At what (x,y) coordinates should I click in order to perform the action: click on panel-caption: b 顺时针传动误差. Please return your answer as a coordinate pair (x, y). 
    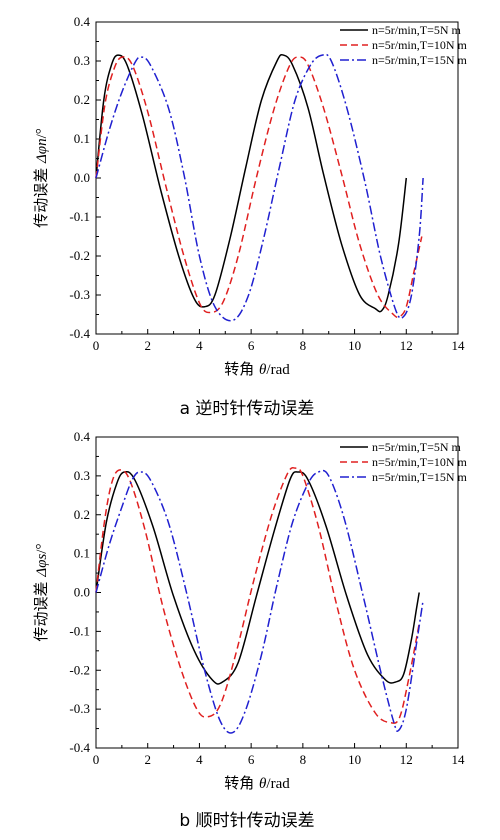
    Looking at the image, I should click on (246, 821).